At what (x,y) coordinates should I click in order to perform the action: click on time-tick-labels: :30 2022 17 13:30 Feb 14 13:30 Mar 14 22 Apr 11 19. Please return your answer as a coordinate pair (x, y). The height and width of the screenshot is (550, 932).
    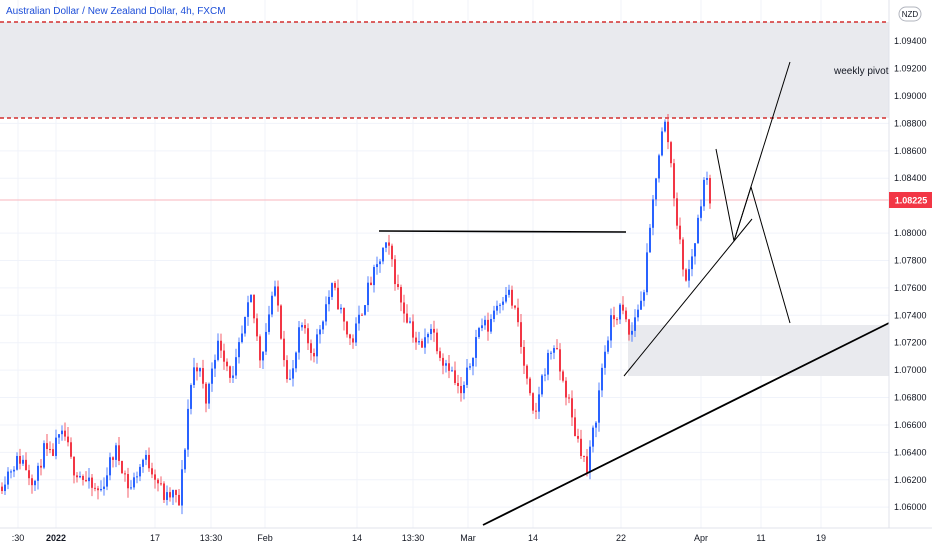
    Looking at the image, I should click on (419, 538).